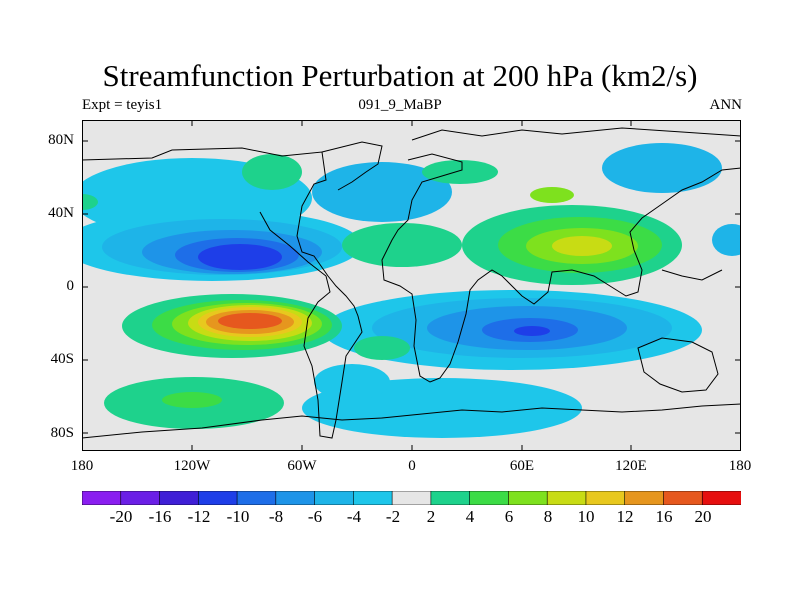 The width and height of the screenshot is (800, 600). What do you see at coordinates (62, 359) in the screenshot?
I see `lat-label-40s: 40S` at bounding box center [62, 359].